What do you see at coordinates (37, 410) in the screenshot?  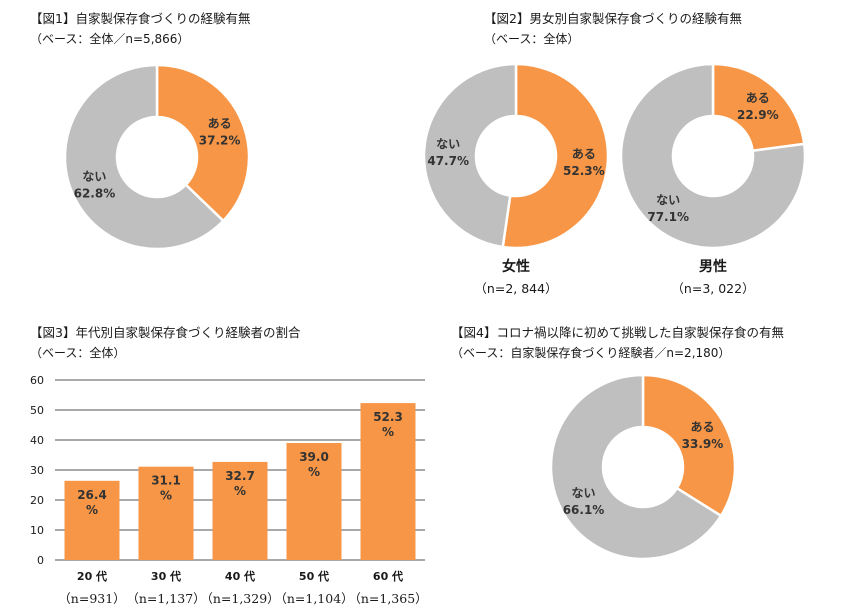 I see `y-tick-label: 50` at bounding box center [37, 410].